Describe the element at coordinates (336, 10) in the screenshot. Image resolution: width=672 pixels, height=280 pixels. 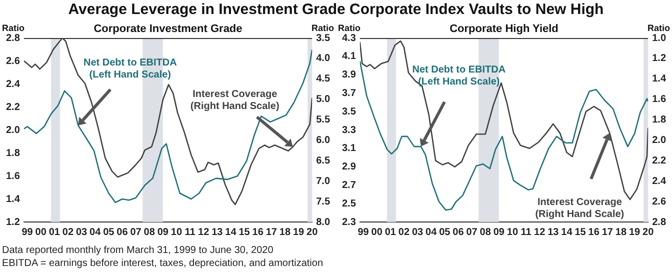
I see `chart-title: Average Leverage in Investment Grade Corporate Index Vaults to New High` at that location.